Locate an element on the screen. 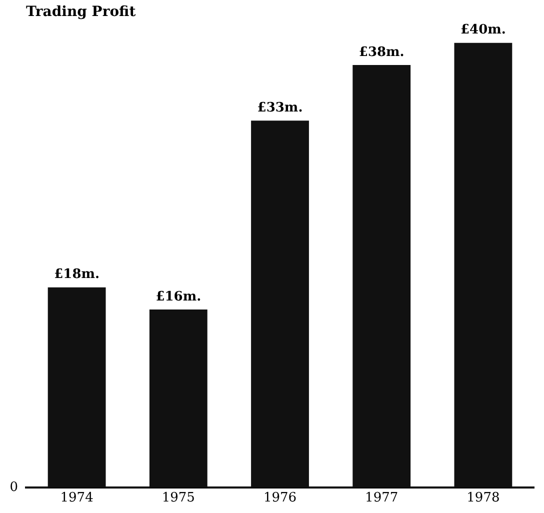 This screenshot has height=513, width=544. x-tick-label: 1977 is located at coordinates (381, 498).